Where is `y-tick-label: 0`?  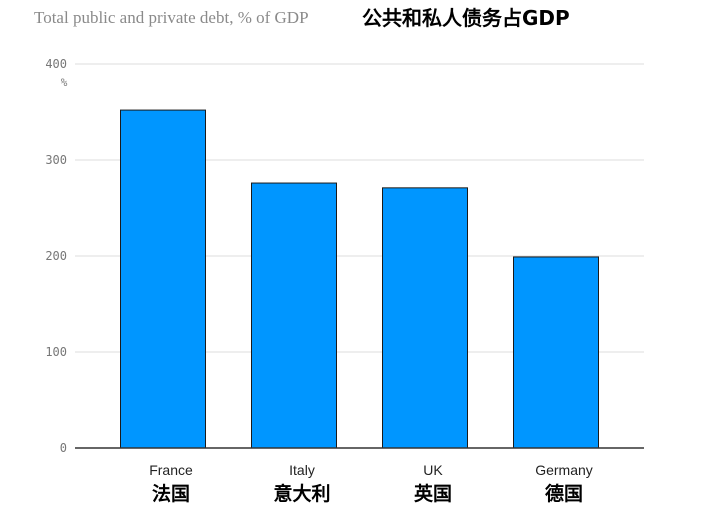 y-tick-label: 0 is located at coordinates (63, 448).